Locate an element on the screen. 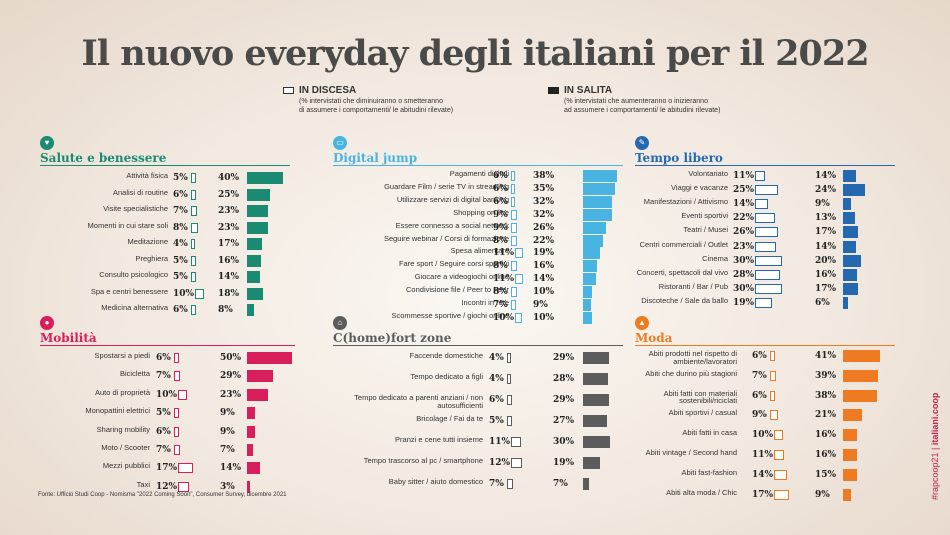  down-value-label: 22% is located at coordinates (744, 218).